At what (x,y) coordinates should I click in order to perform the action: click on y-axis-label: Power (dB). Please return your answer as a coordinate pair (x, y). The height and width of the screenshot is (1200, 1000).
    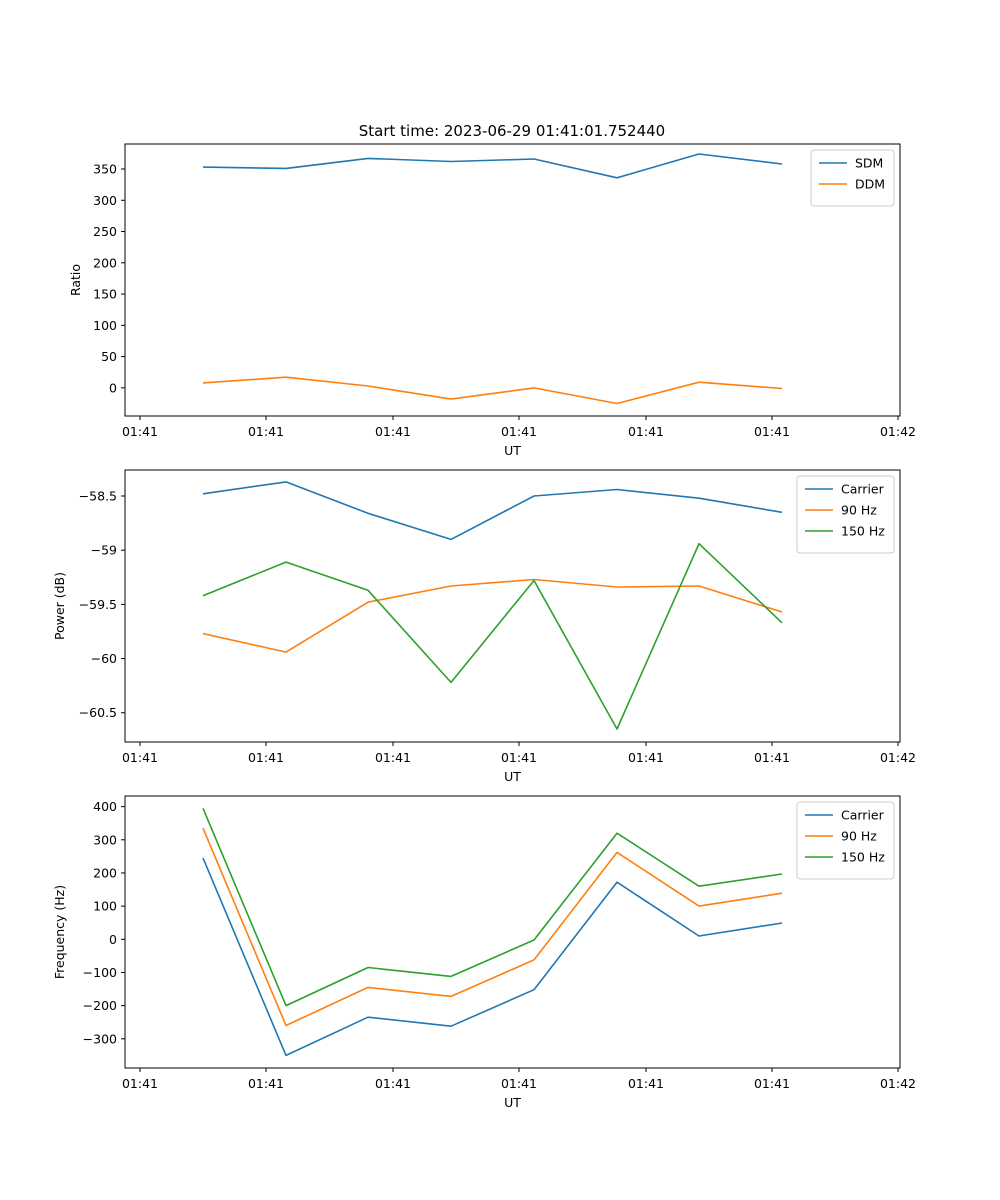
    Looking at the image, I should click on (59, 606).